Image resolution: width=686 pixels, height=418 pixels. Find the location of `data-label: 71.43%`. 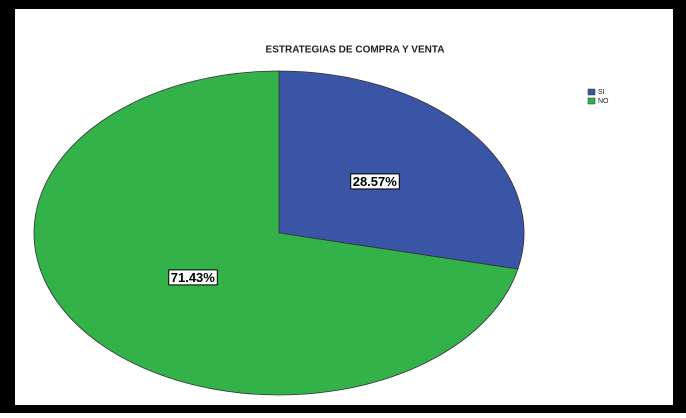

data-label: 71.43% is located at coordinates (193, 277).